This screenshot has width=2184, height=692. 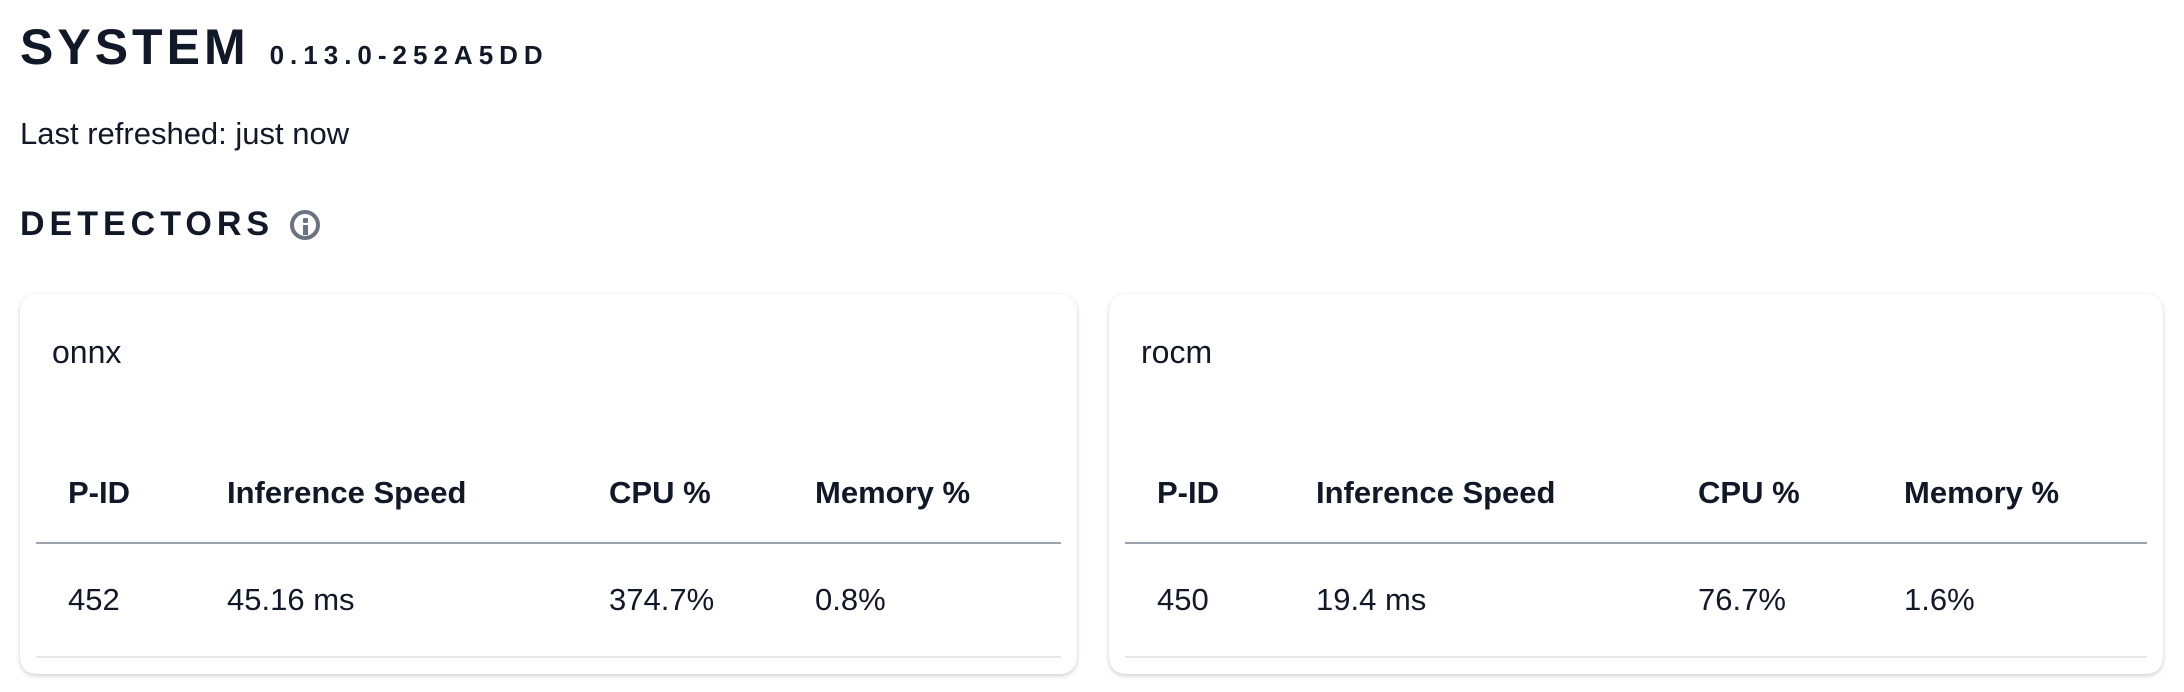 What do you see at coordinates (1220, 600) in the screenshot?
I see `pid-cell: 450` at bounding box center [1220, 600].